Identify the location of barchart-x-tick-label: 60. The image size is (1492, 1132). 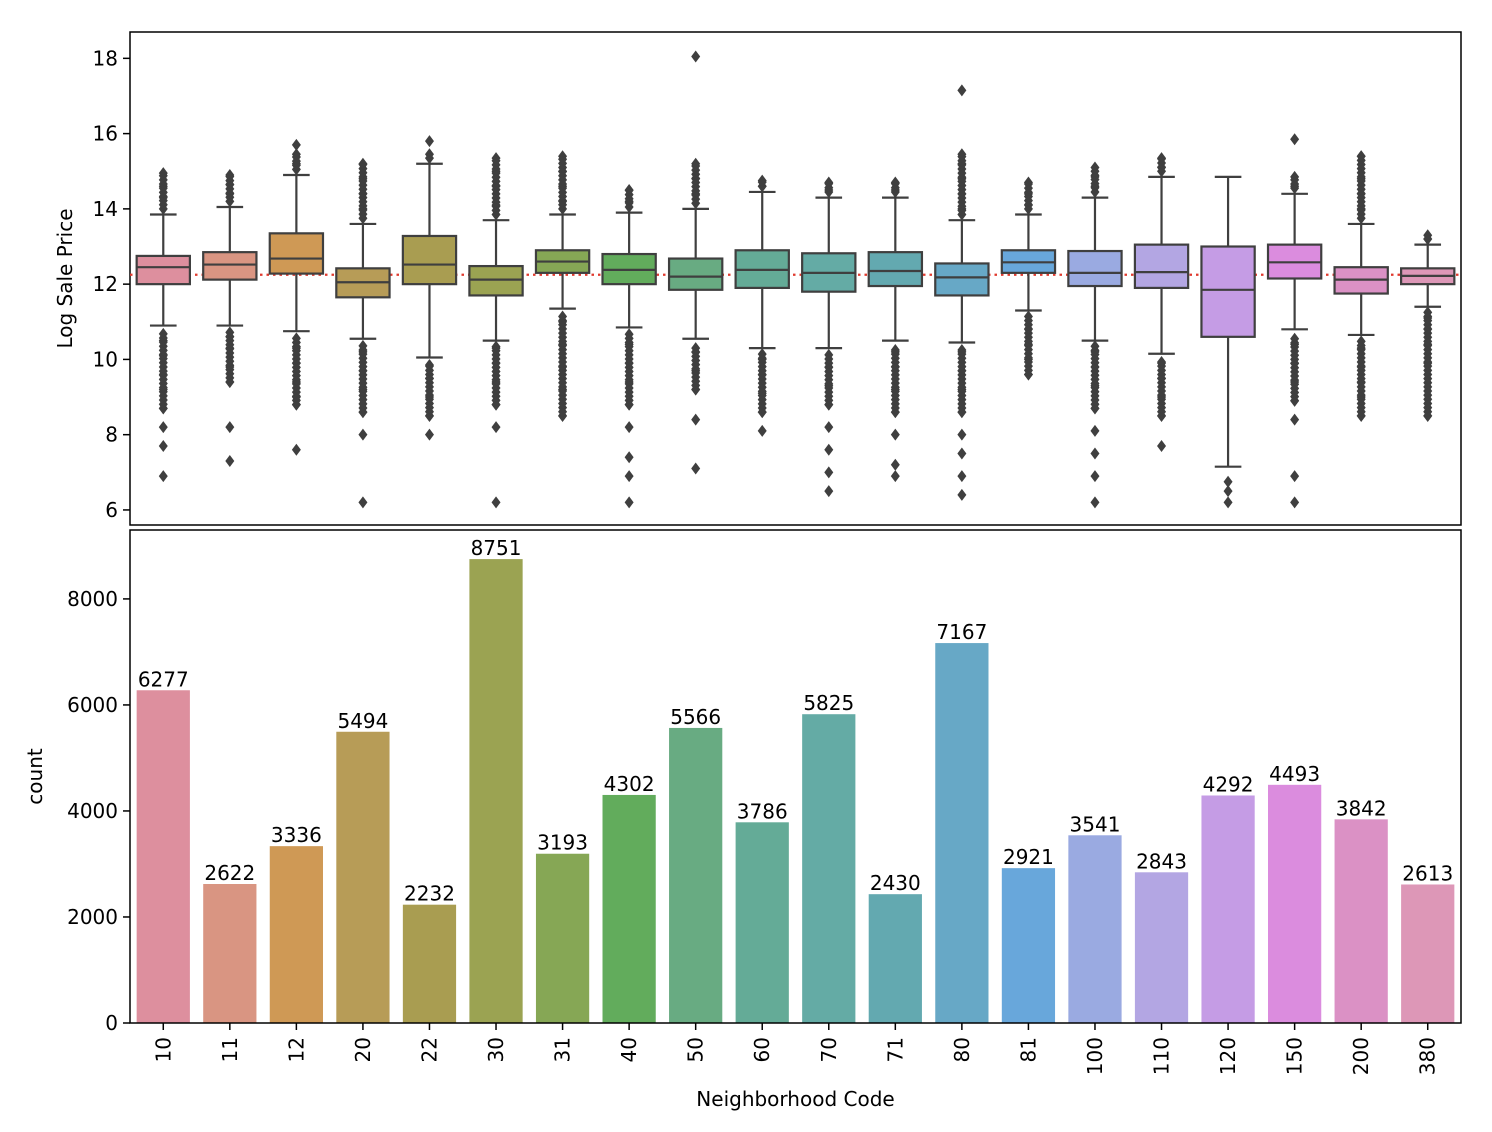
(762, 1049).